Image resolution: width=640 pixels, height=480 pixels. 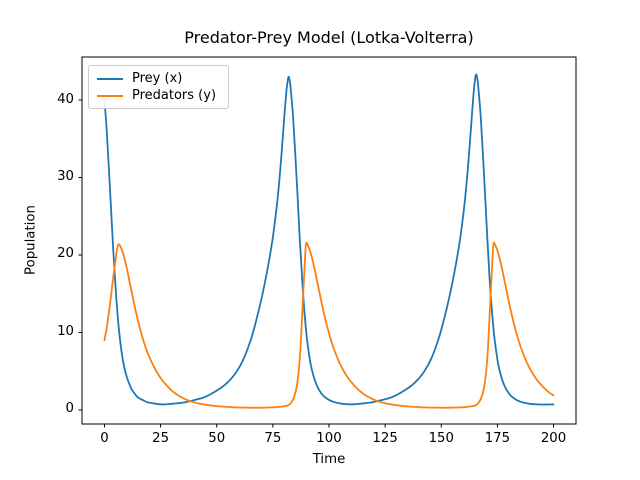 I want to click on y-tick-label: 20, so click(x=65, y=254).